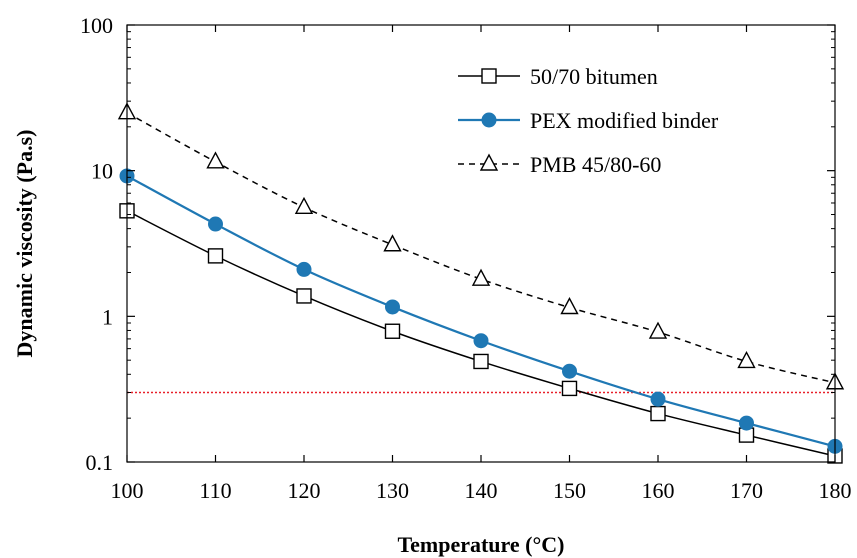 This screenshot has width=857, height=558. I want to click on legend-entry: PMB 45/80-60, so click(559, 164).